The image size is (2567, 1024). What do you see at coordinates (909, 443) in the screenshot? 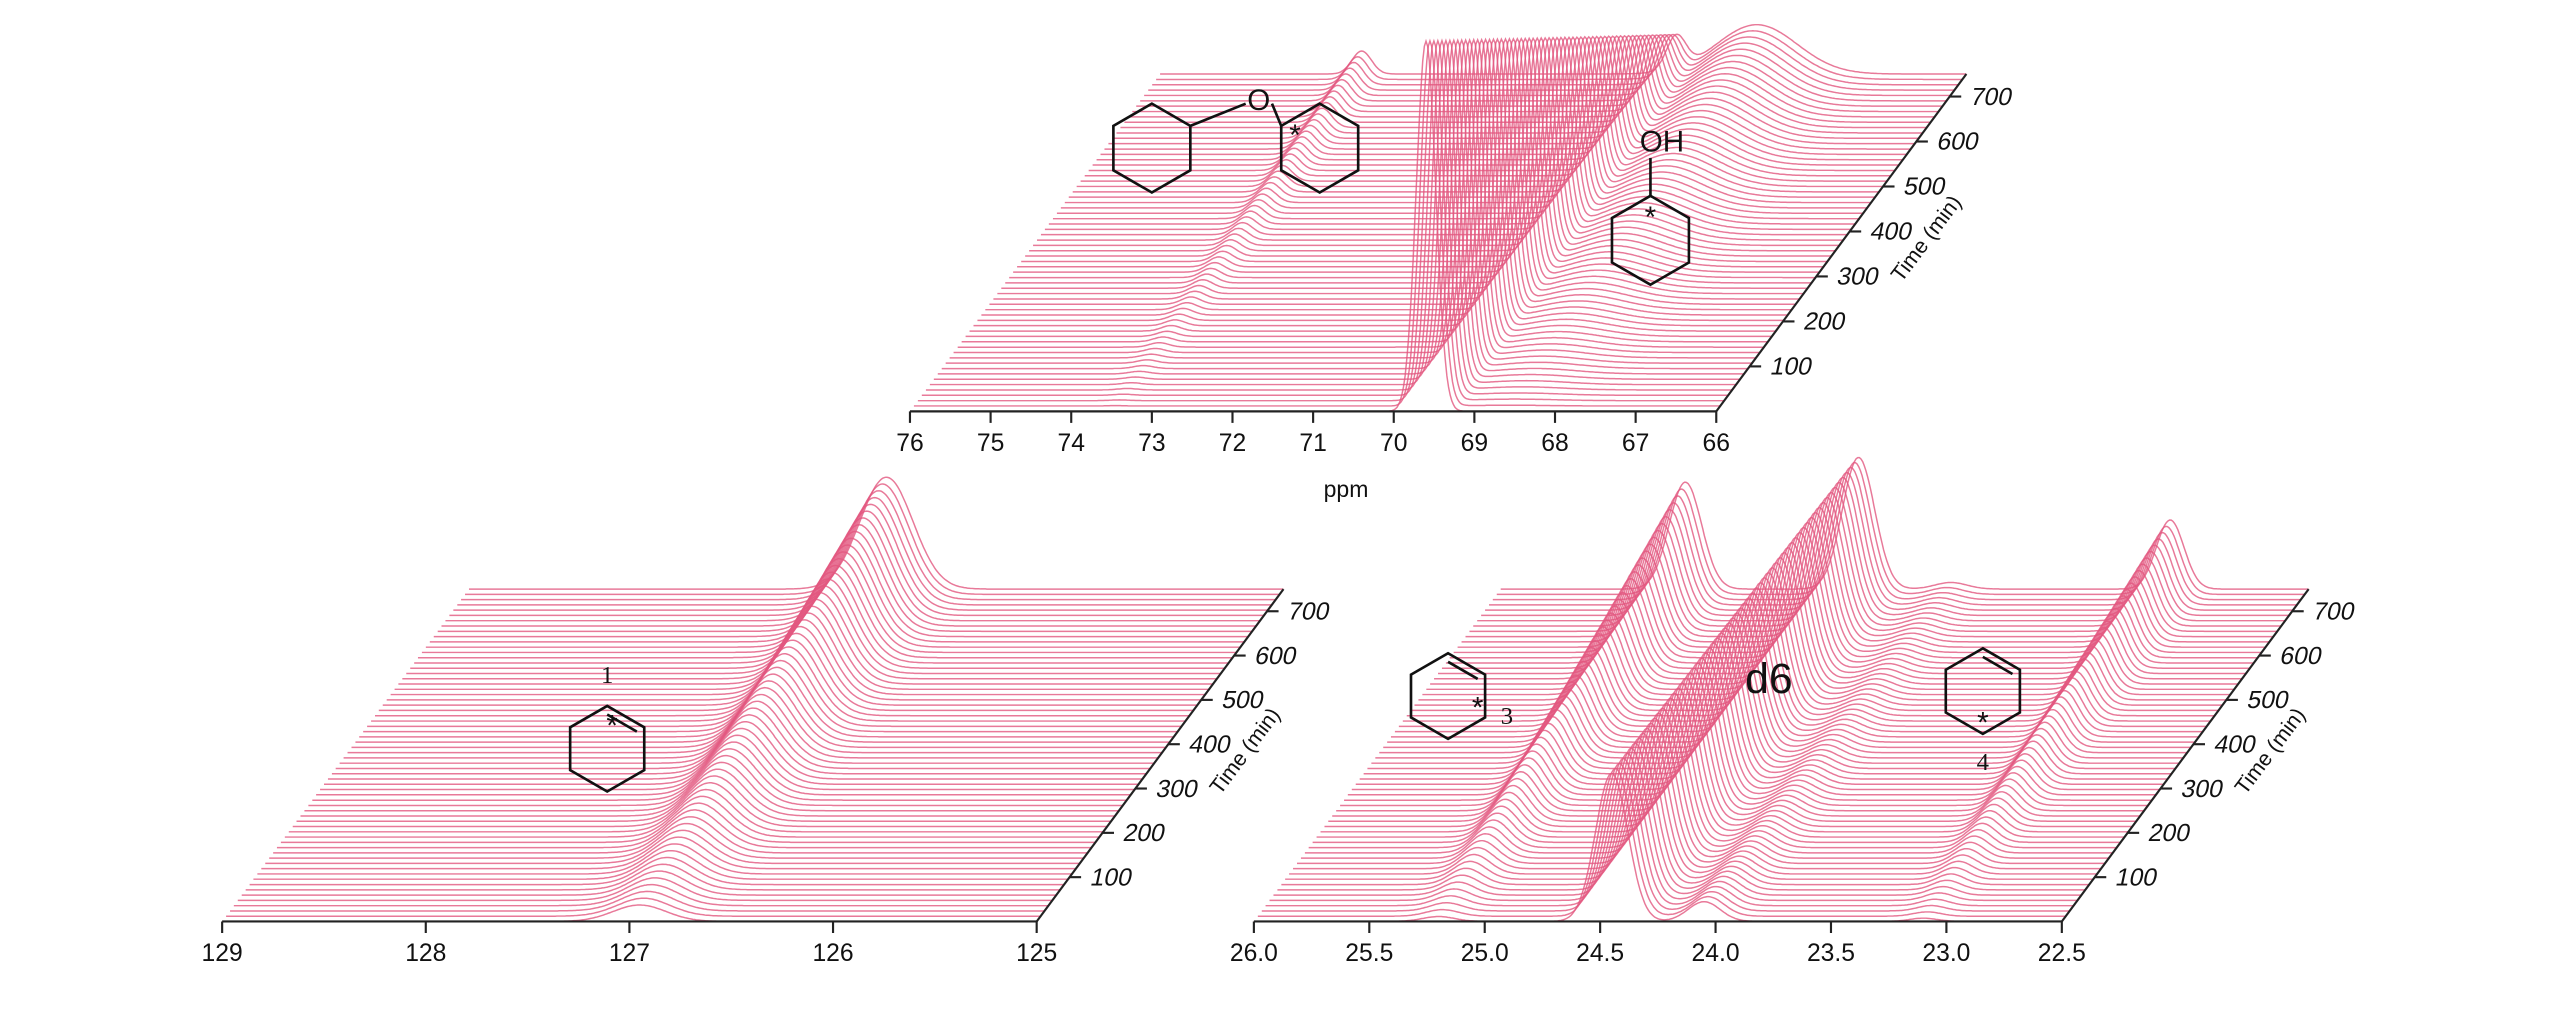
I see `x-tick-label: 76` at bounding box center [909, 443].